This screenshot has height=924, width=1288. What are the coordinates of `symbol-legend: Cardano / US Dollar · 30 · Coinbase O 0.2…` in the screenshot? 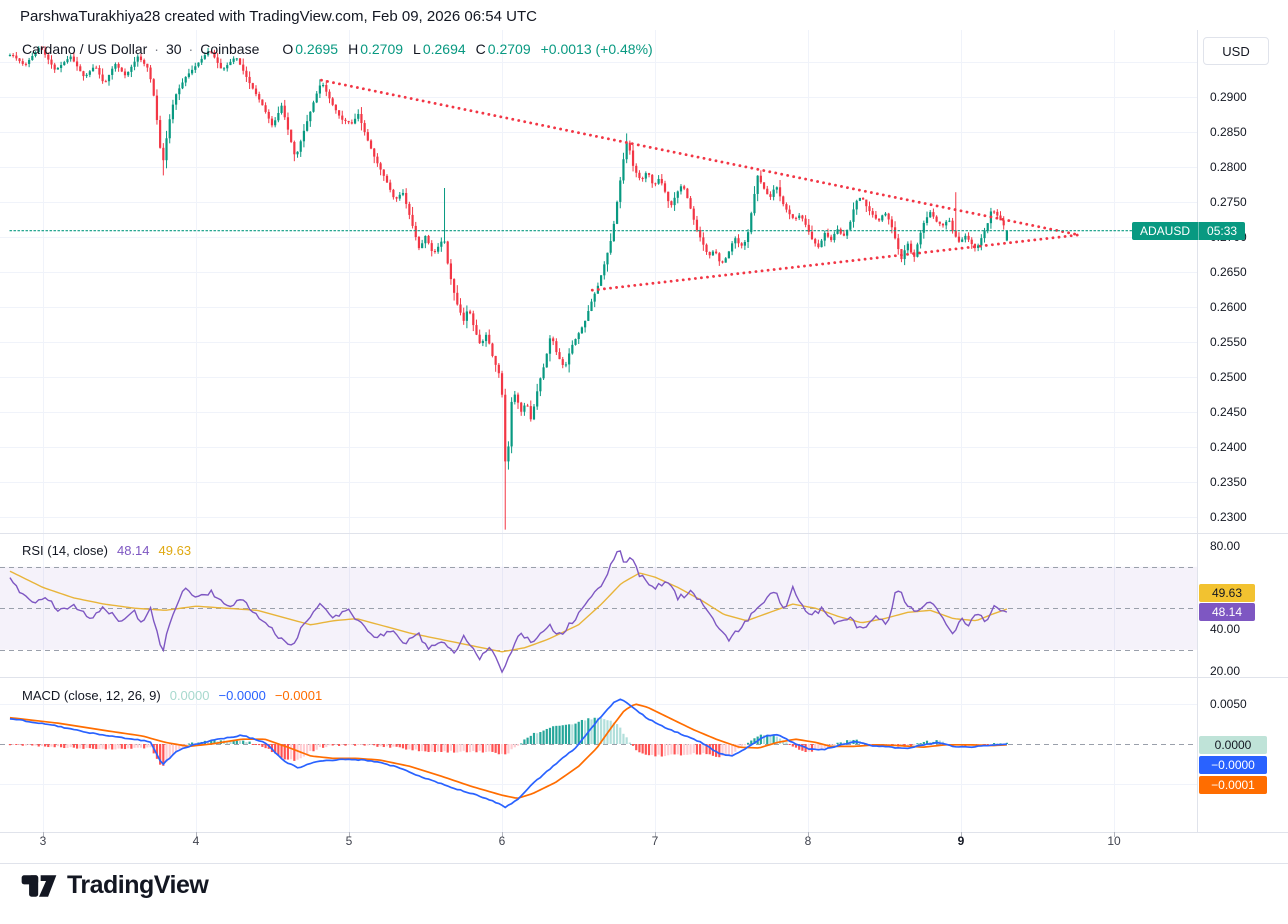 It's located at (337, 49).